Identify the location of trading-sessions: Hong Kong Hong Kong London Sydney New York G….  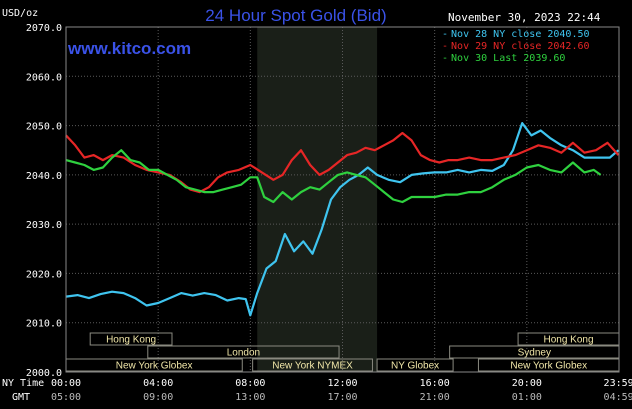
(342, 352).